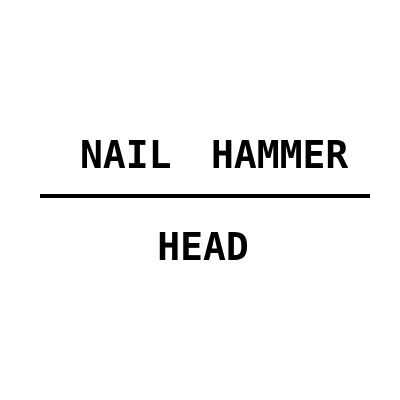 The width and height of the screenshot is (400, 400). I want to click on divider-line, so click(205, 196).